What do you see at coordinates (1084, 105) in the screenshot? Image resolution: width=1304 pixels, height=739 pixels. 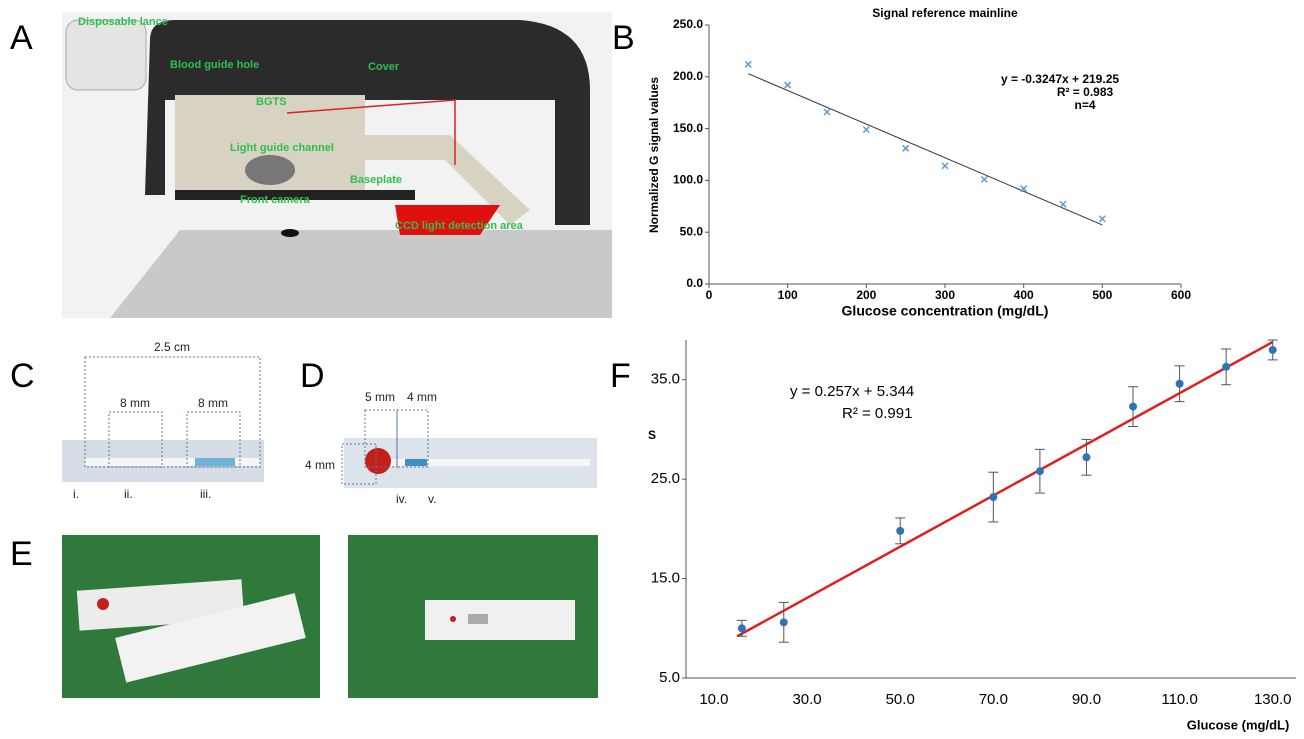 I see `annotation: n=4` at bounding box center [1084, 105].